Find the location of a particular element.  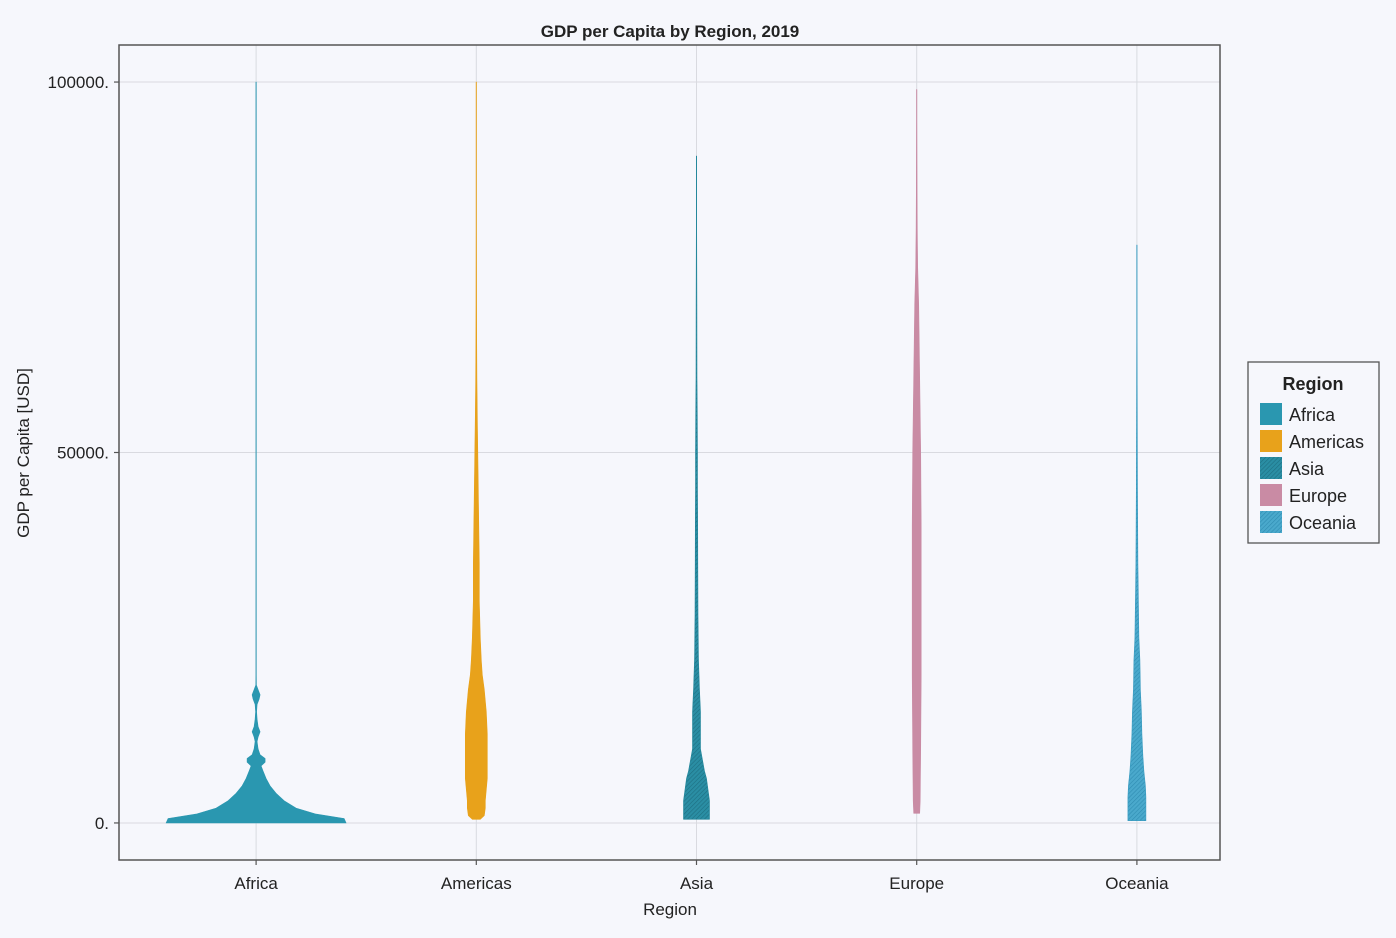

x-tick-label-europe: Europe is located at coordinates (916, 883).